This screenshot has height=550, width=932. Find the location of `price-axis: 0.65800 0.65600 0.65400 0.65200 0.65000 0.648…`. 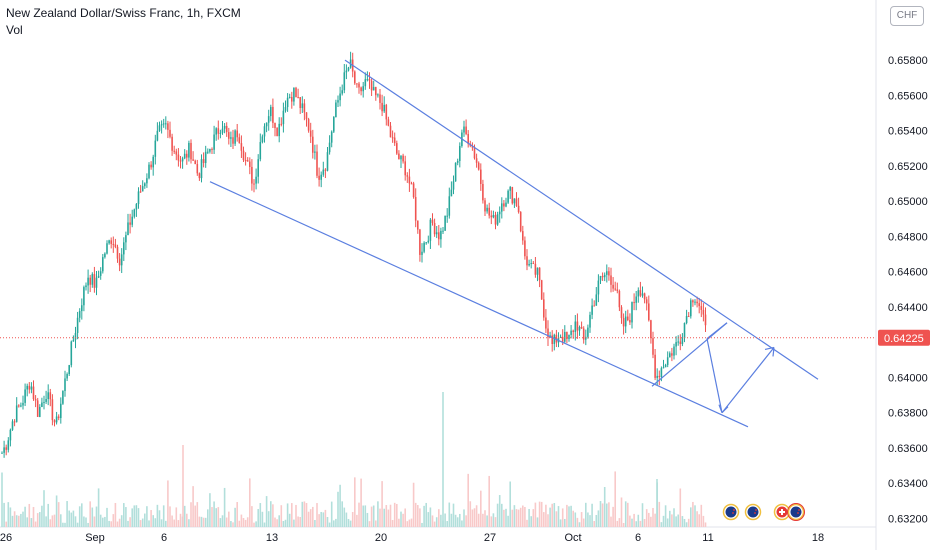

price-axis: 0.65800 0.65600 0.65400 0.65200 0.65000 0.648… is located at coordinates (908, 290).